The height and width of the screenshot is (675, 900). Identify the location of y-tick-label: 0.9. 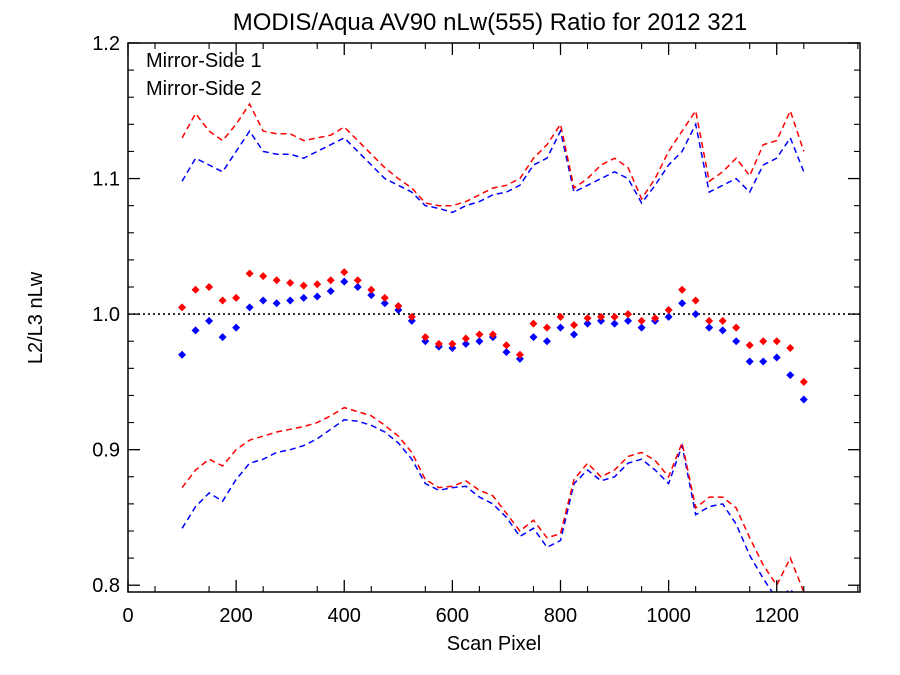
(106, 451).